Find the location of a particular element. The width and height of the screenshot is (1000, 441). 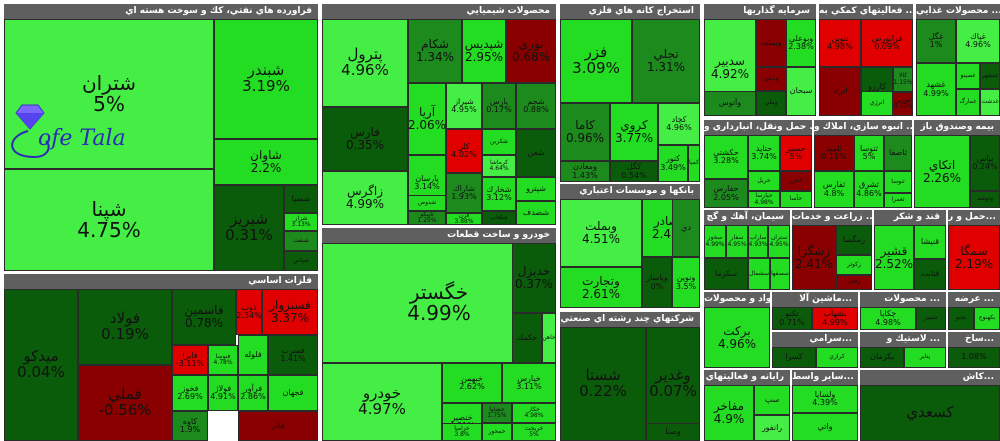

sector-25: ساير واسط... ولساپا 4.39% واتي is located at coordinates (825, 405).